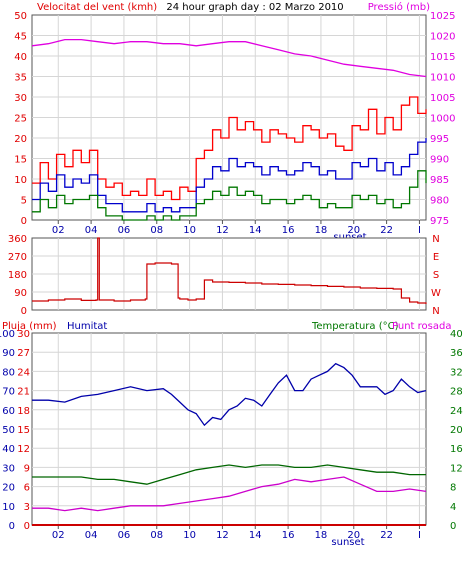 Image resolution: width=465 pixels, height=563 pixels. Describe the element at coordinates (442, 57) in the screenshot. I see `y-tick-label-8: 1015` at that location.